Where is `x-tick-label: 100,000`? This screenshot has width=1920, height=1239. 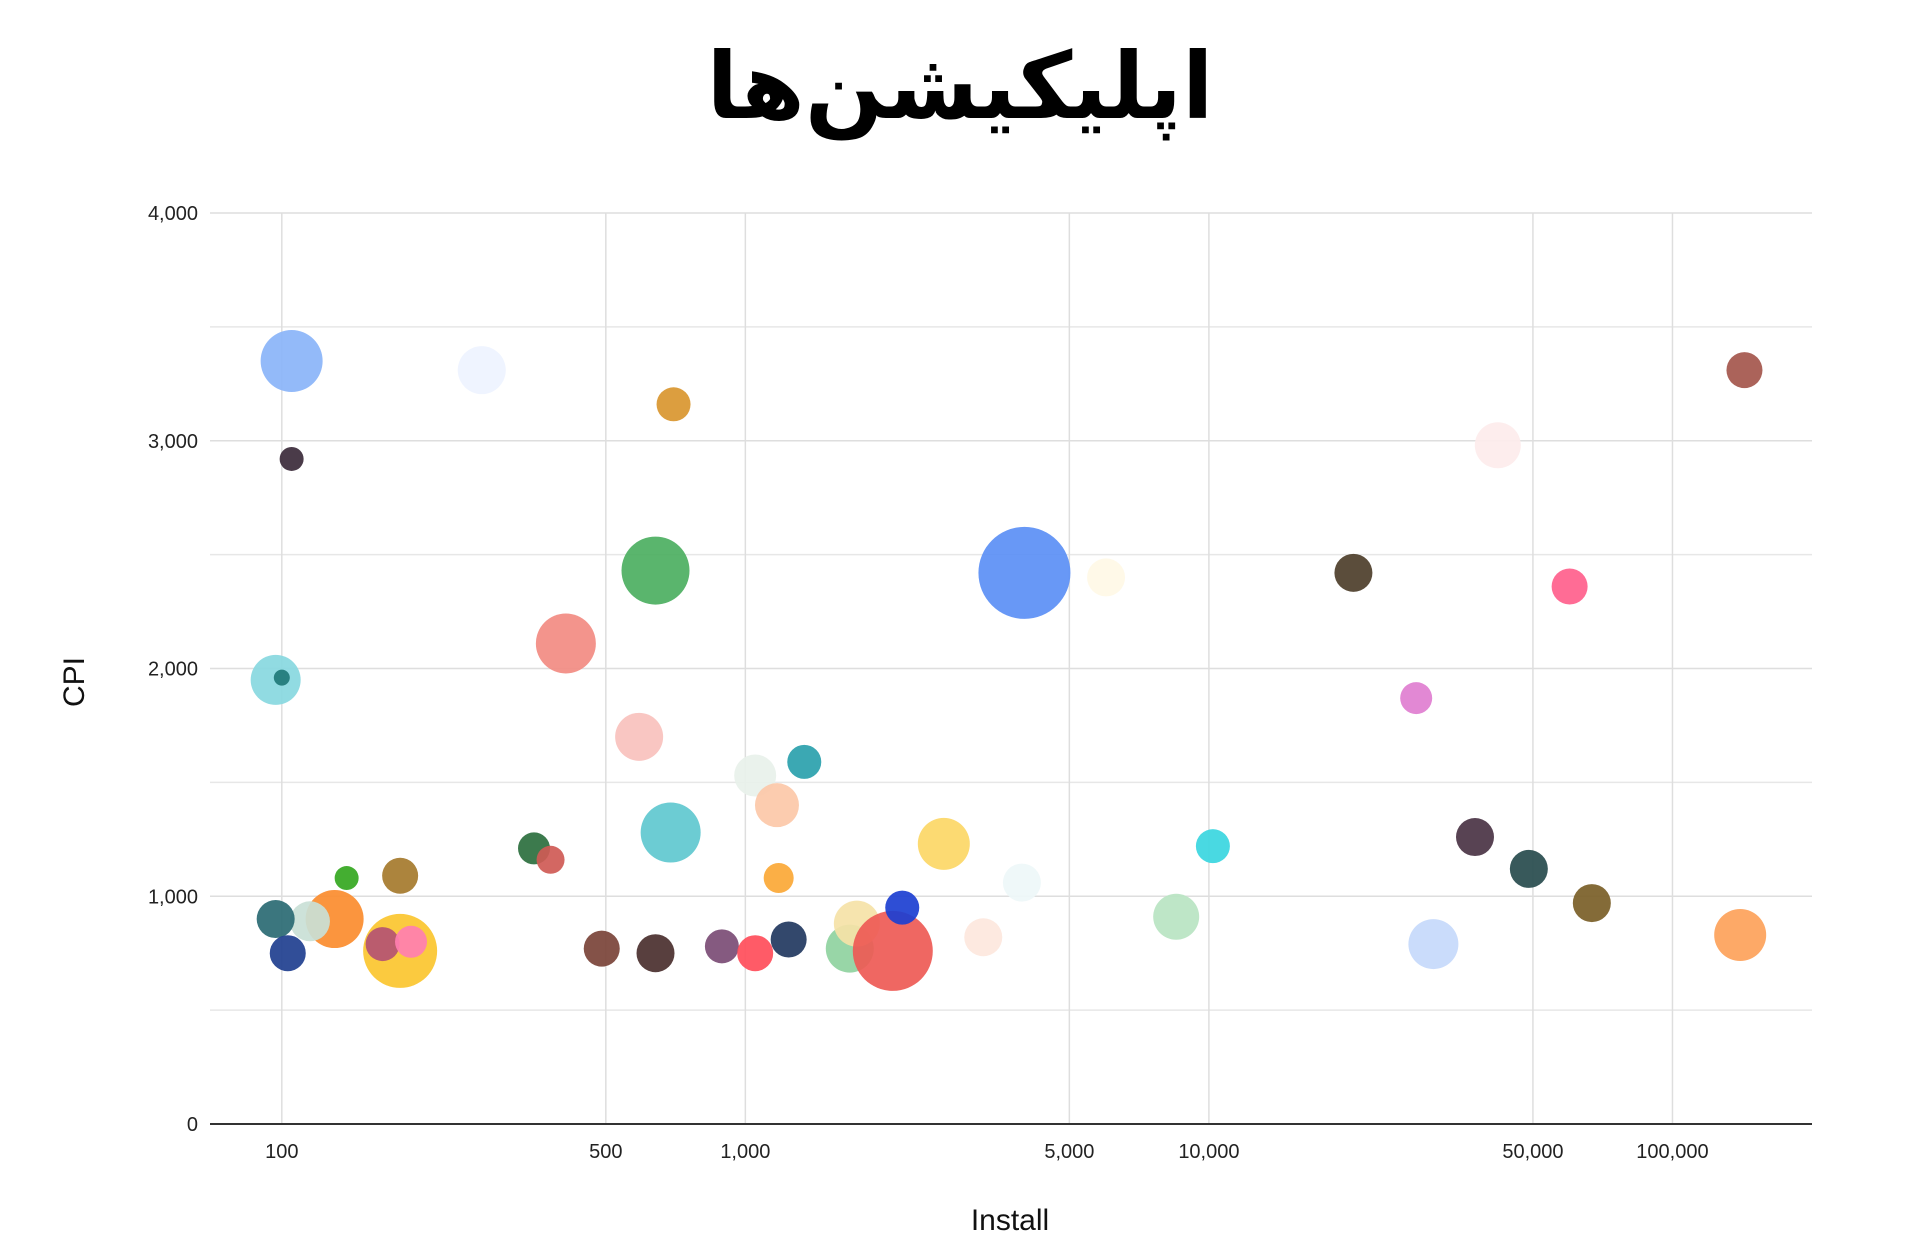 x-tick-label: 100,000 is located at coordinates (1672, 1152).